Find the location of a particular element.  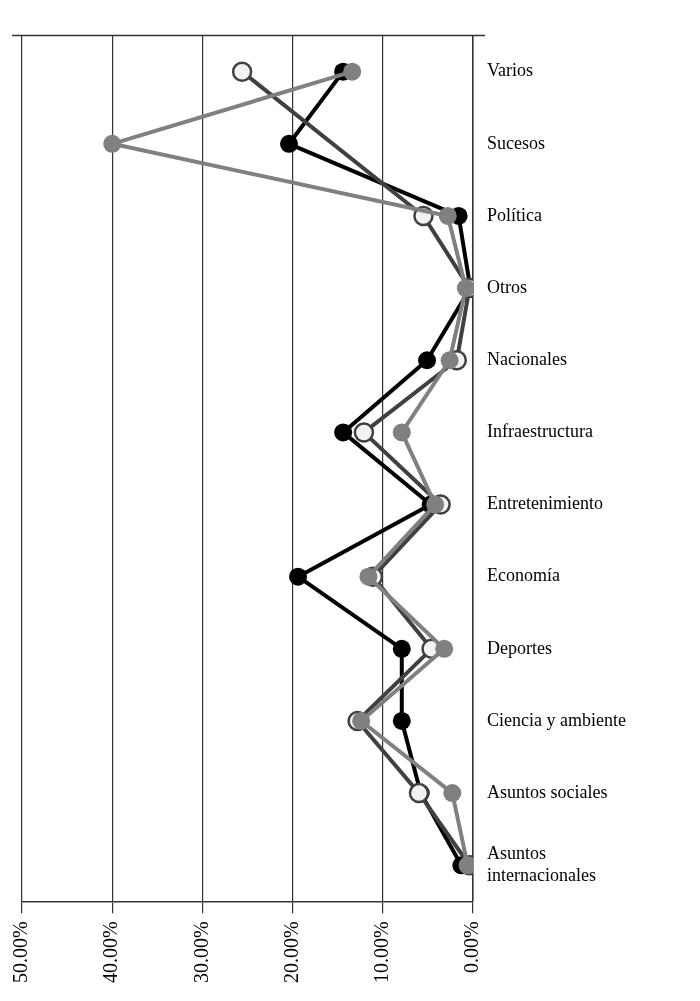

y-tick-label: Política is located at coordinates (515, 214).